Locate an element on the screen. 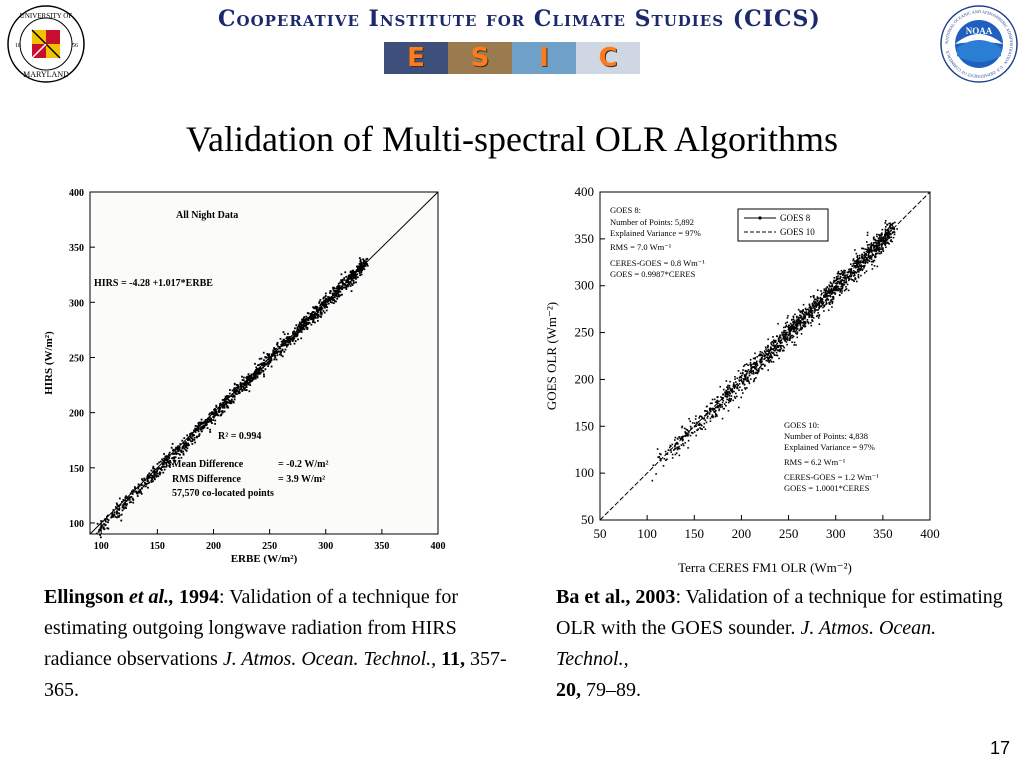  banner-tile-s: S is located at coordinates (480, 58).